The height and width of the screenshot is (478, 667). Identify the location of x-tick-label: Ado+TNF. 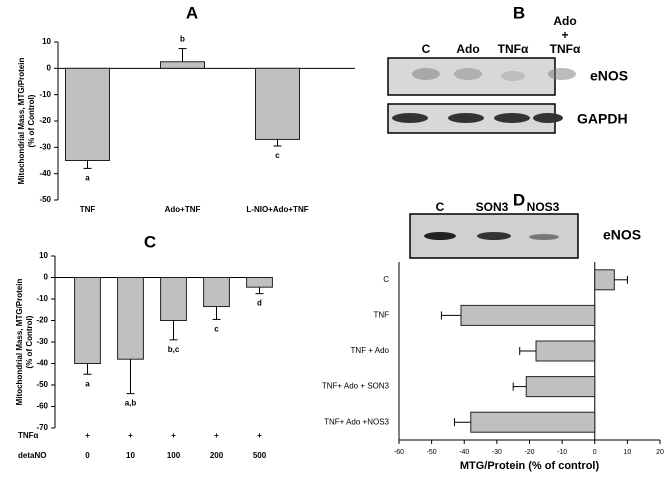
(183, 209).